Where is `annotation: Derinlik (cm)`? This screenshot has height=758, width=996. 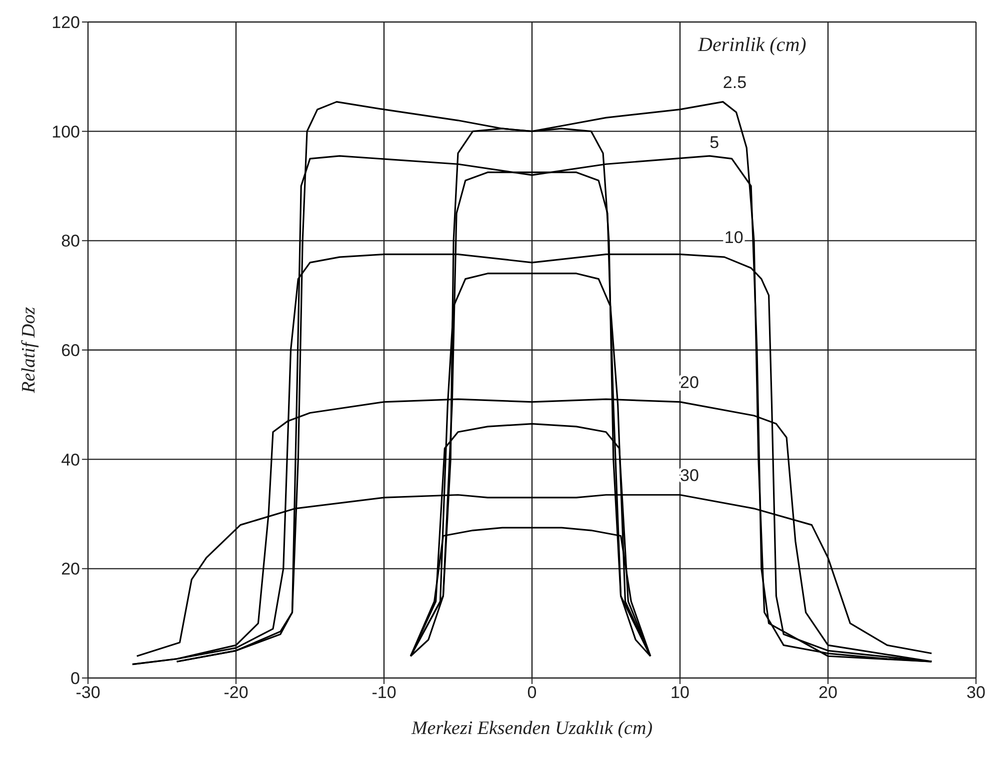 annotation: Derinlik (cm) is located at coordinates (752, 45).